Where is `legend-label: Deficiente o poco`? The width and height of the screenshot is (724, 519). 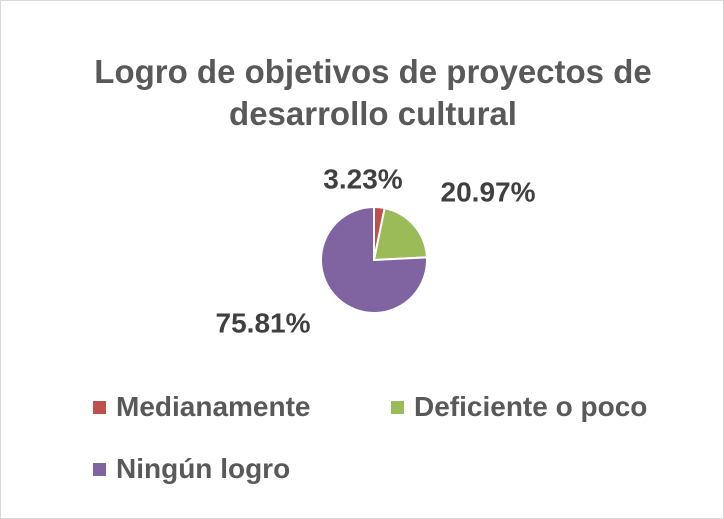
legend-label: Deficiente o poco is located at coordinates (531, 406).